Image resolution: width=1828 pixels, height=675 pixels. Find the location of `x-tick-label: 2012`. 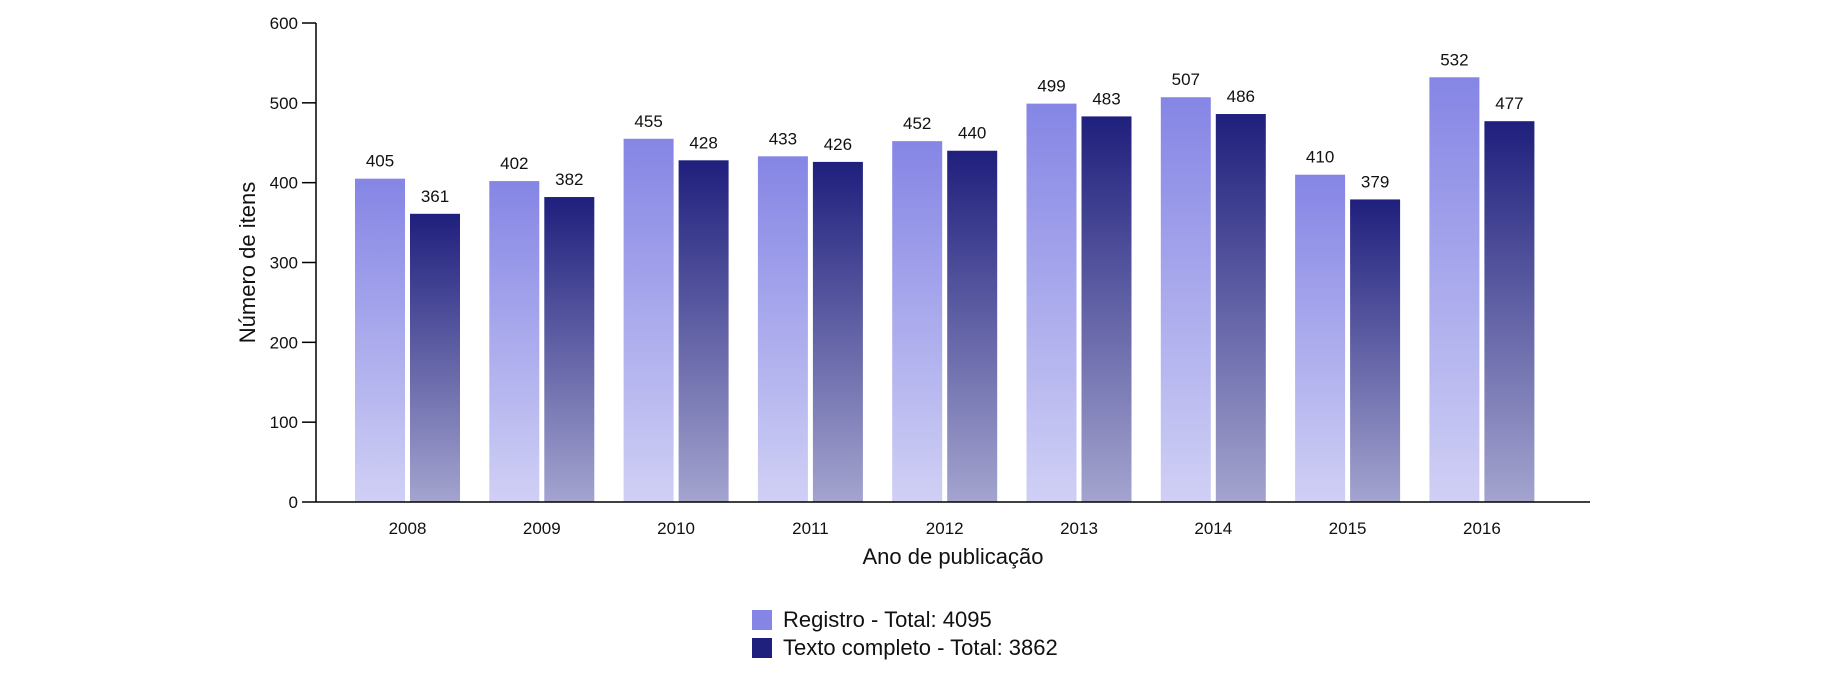

x-tick-label: 2012 is located at coordinates (945, 528).